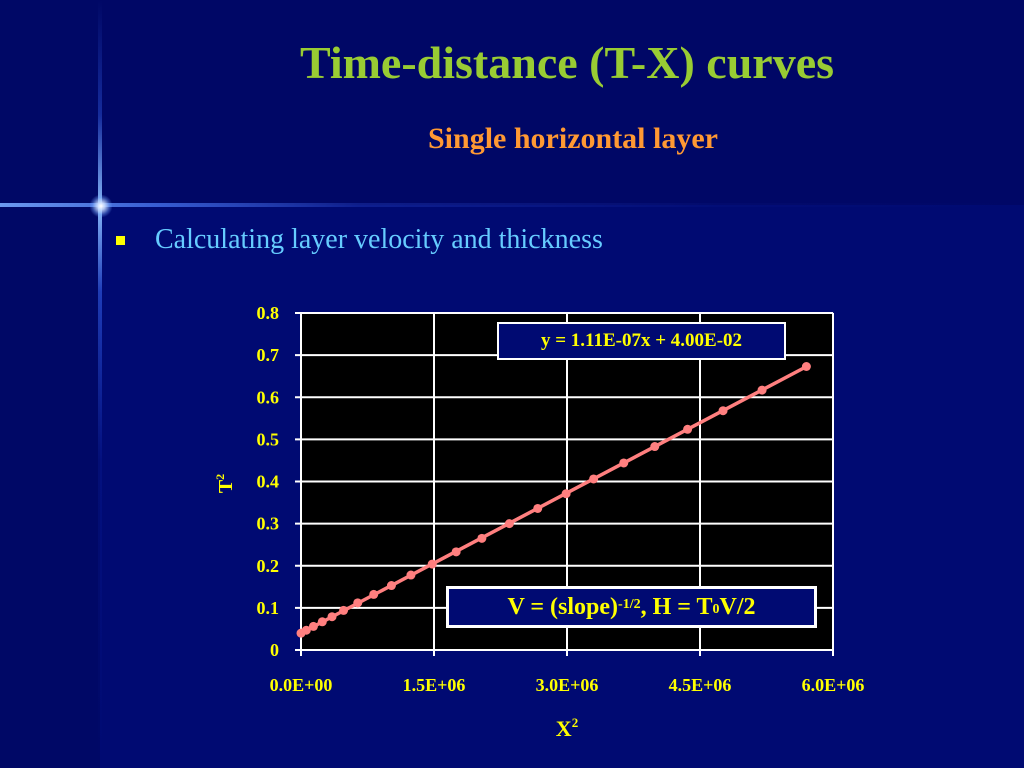  I want to click on y-tick-labels: 0 0.1 0.2 0.3 0.4 0.5 0.6 0.7 0.8, so click(268, 481).